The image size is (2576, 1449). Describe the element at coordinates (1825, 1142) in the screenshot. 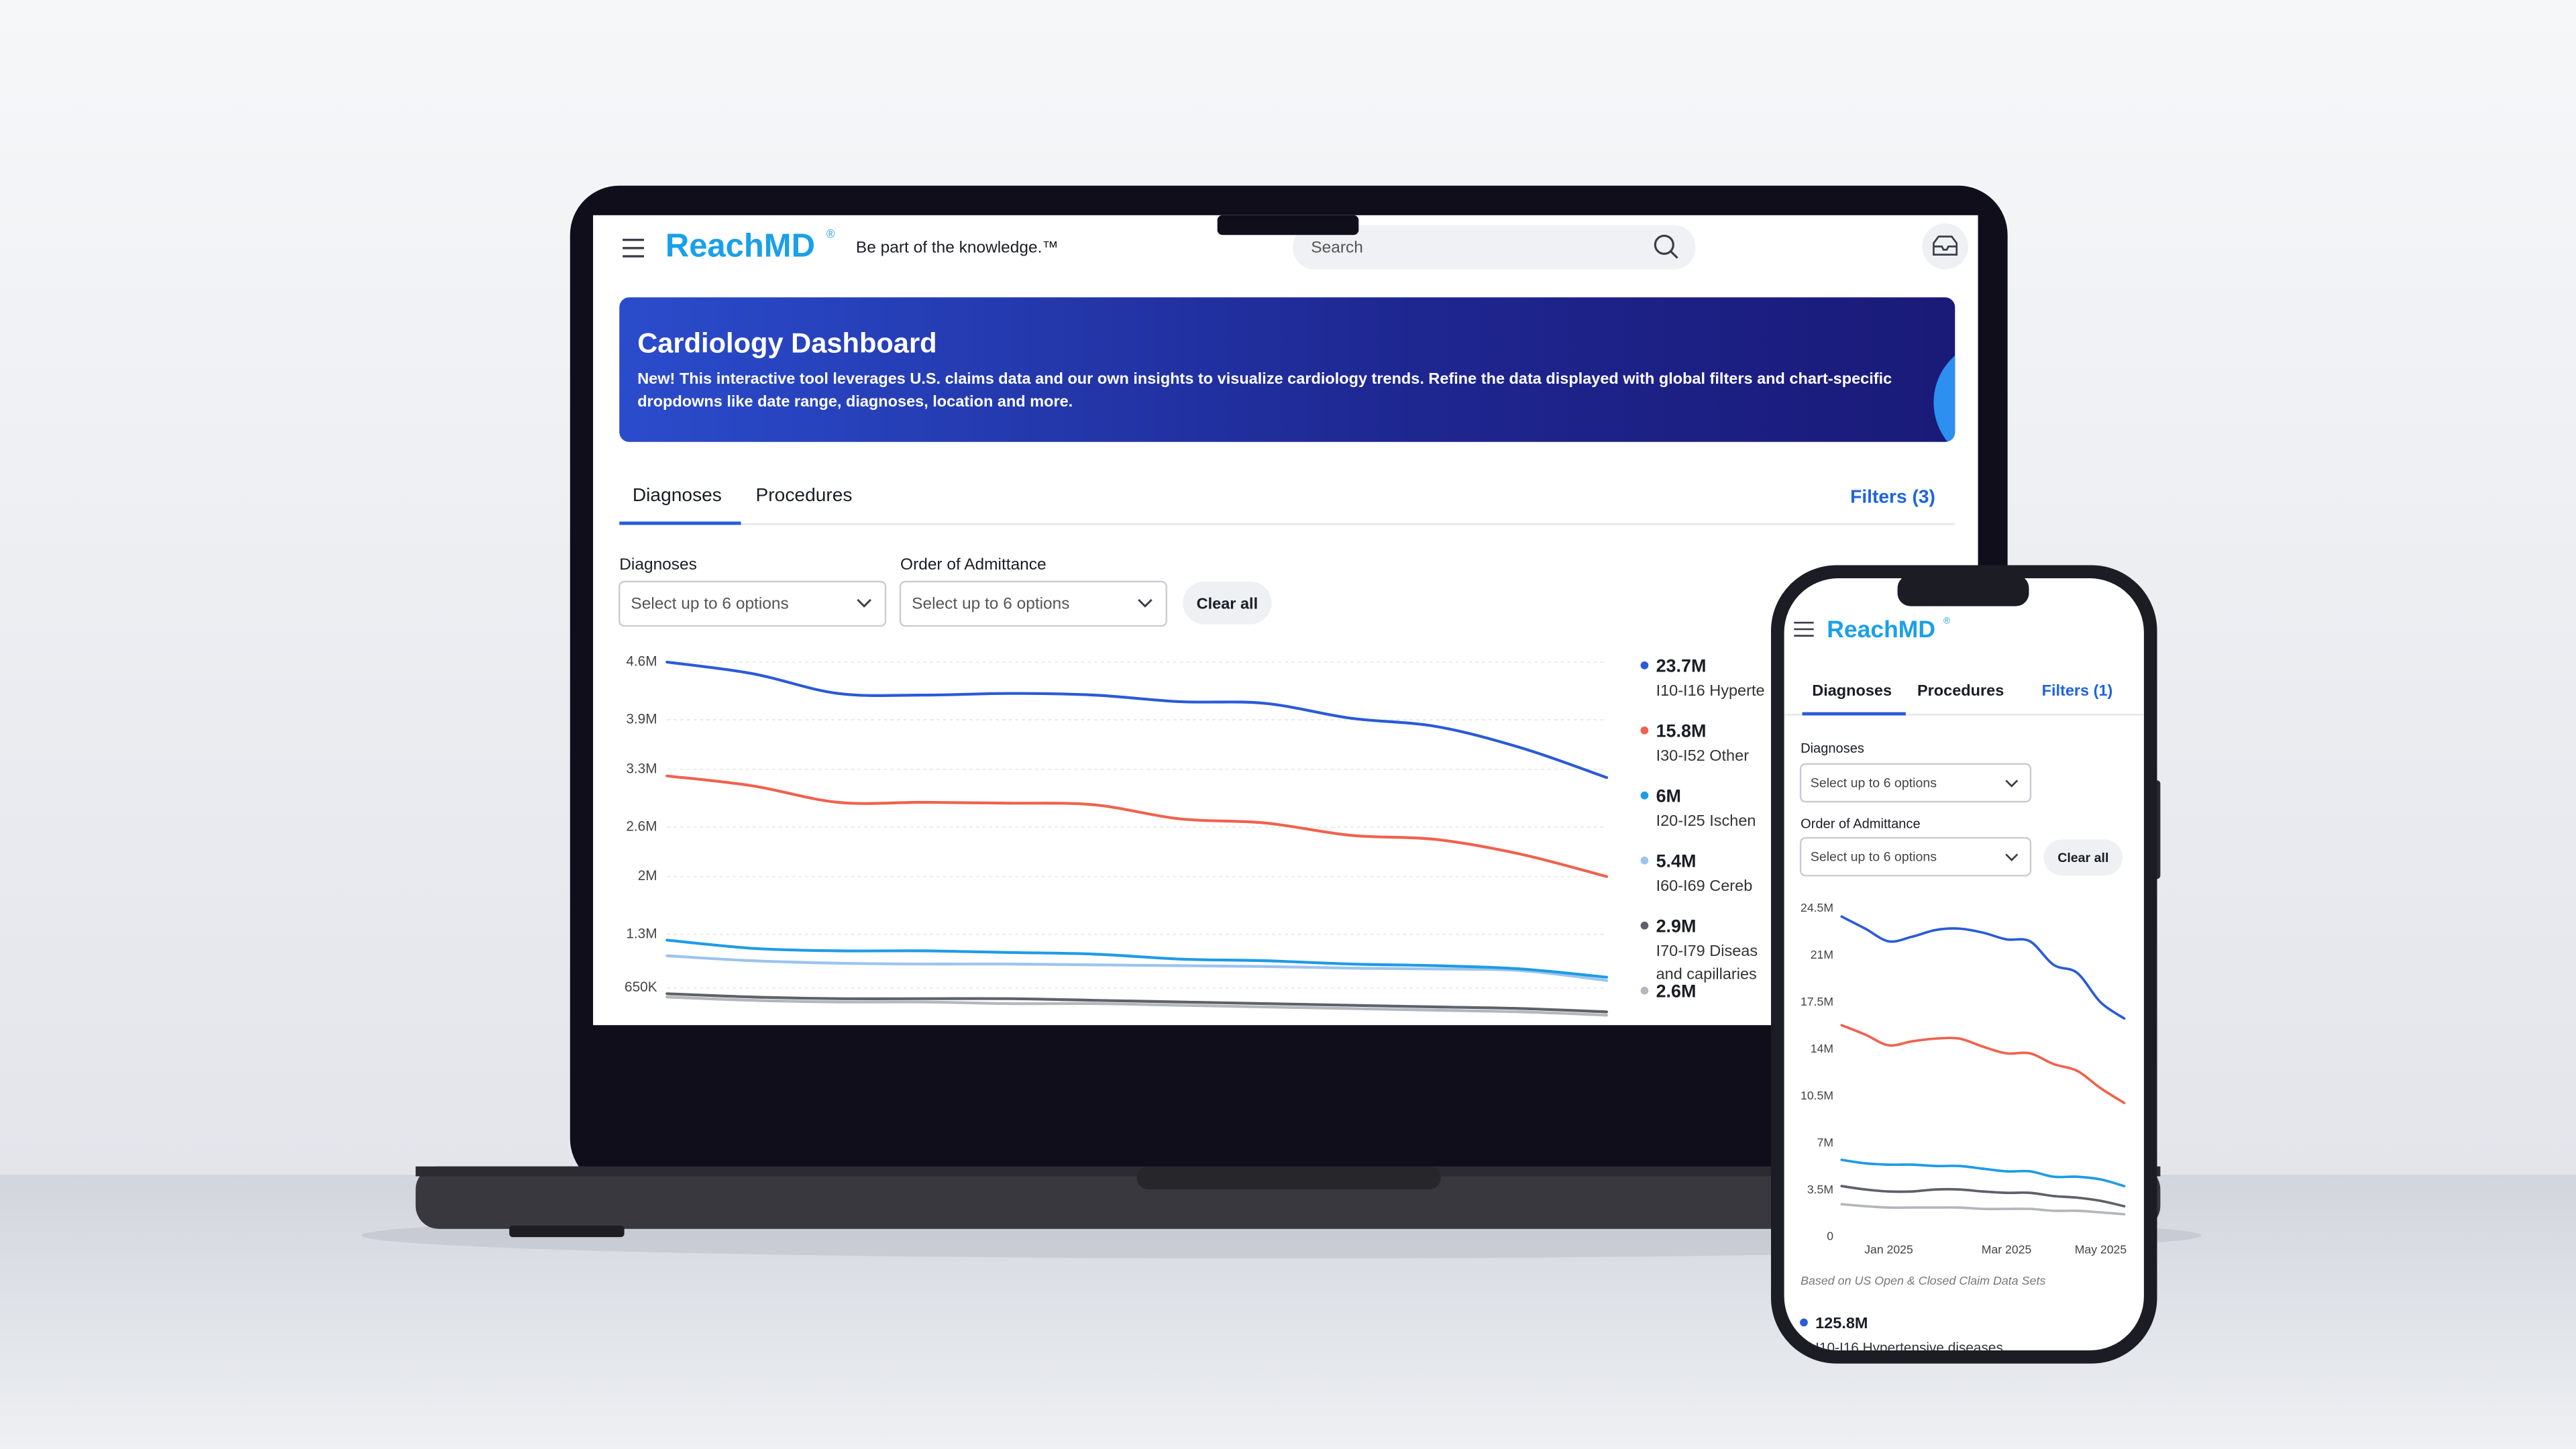

I see `y-tick-label: 7M` at that location.